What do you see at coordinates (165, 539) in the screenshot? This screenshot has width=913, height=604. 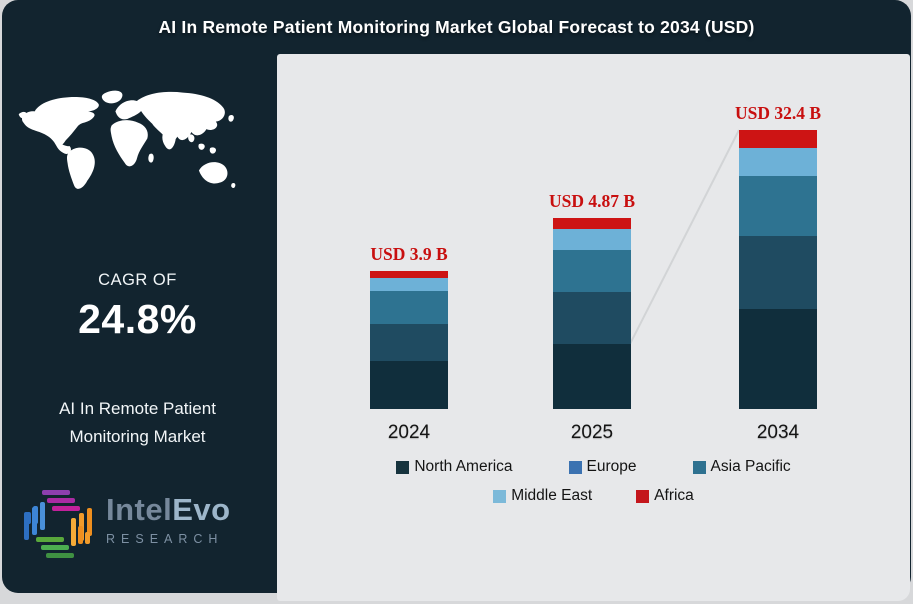 I see `logo-subtitle: RESEARCH` at bounding box center [165, 539].